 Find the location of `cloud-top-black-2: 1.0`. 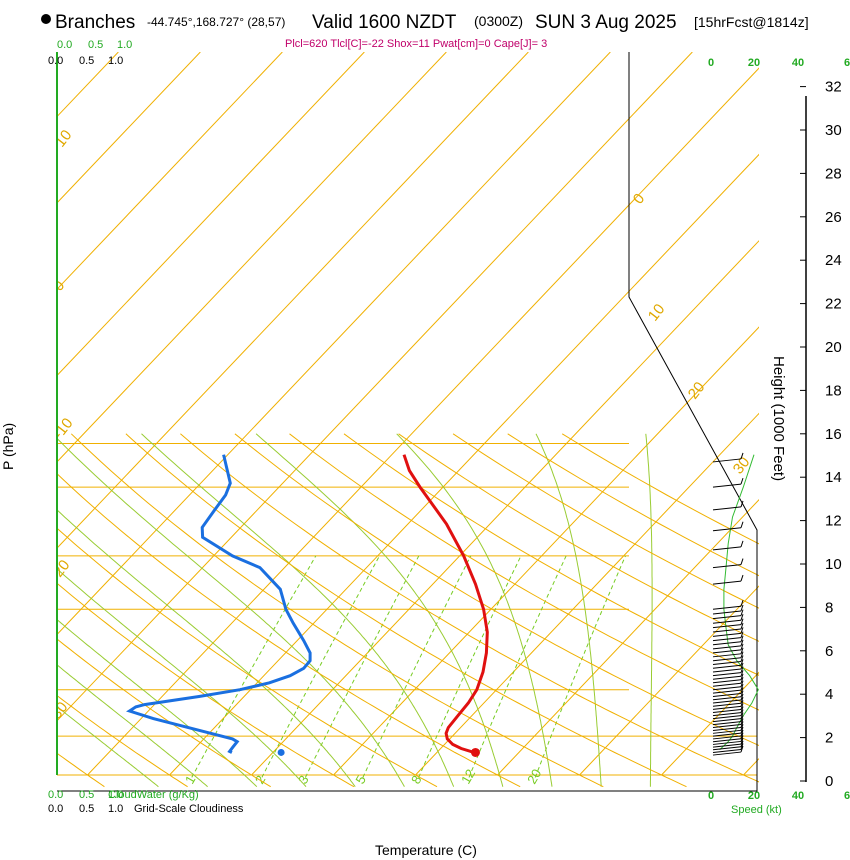

cloud-top-black-2: 1.0 is located at coordinates (115, 61).